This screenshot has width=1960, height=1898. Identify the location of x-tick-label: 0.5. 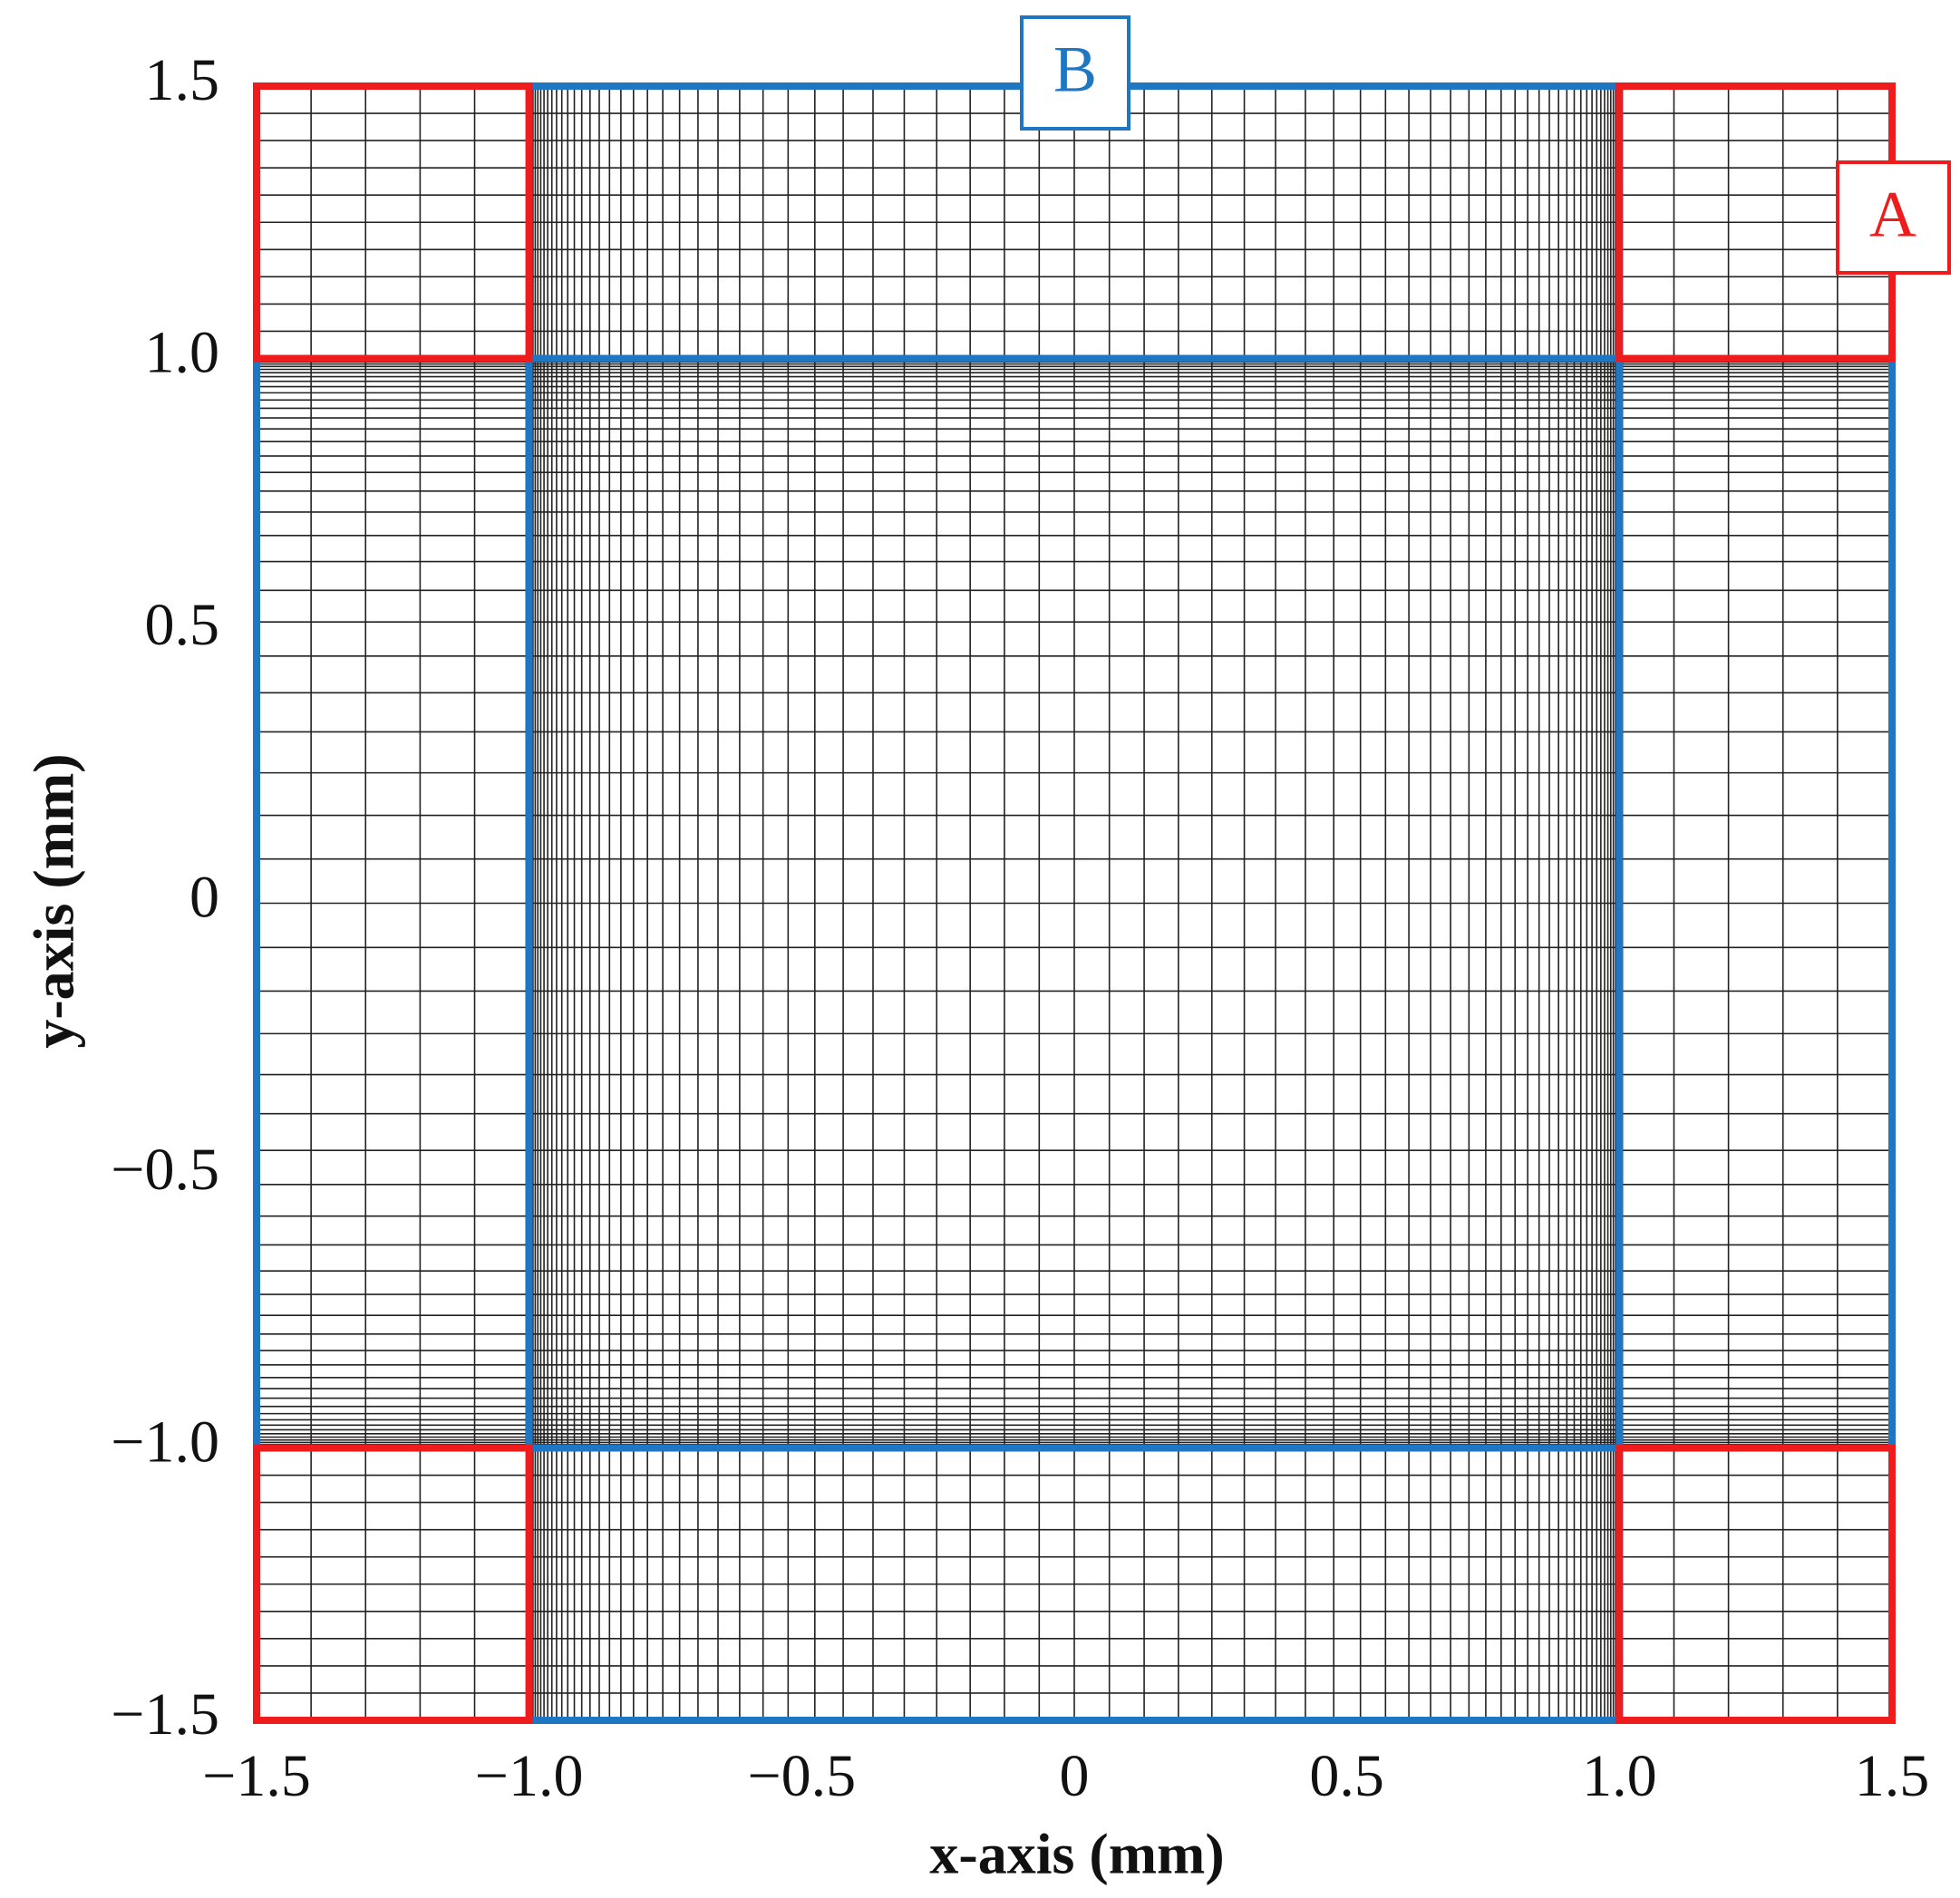
(1347, 1776).